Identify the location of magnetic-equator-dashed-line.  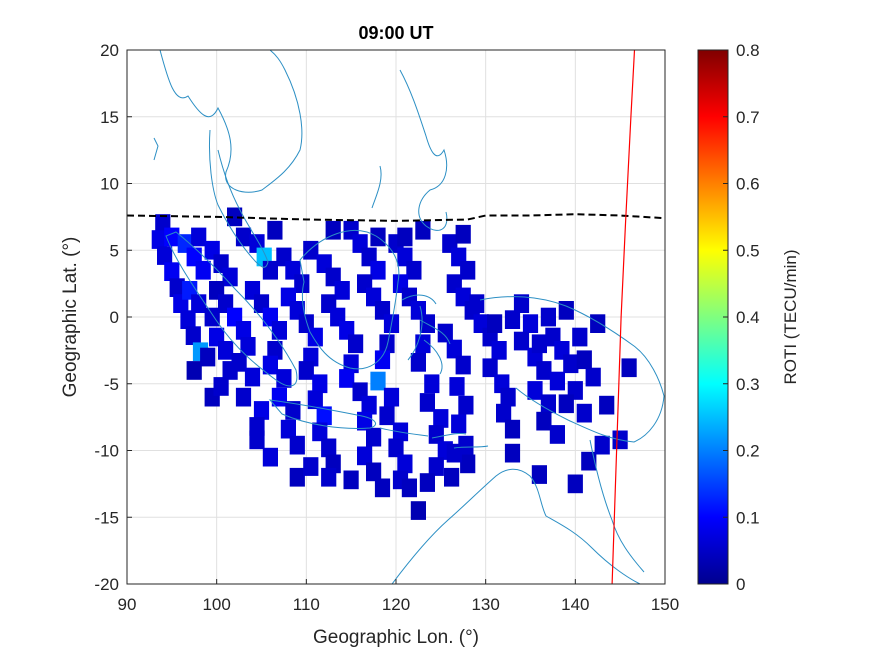
(396, 217).